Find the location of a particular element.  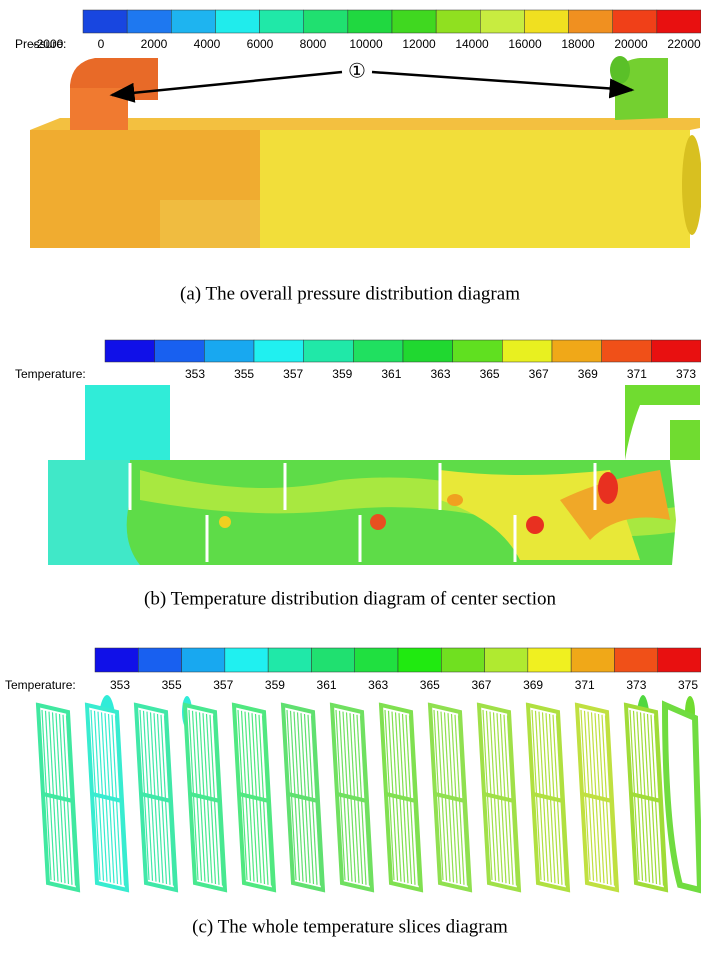

colorbar-tick-label: 375 is located at coordinates (688, 685).